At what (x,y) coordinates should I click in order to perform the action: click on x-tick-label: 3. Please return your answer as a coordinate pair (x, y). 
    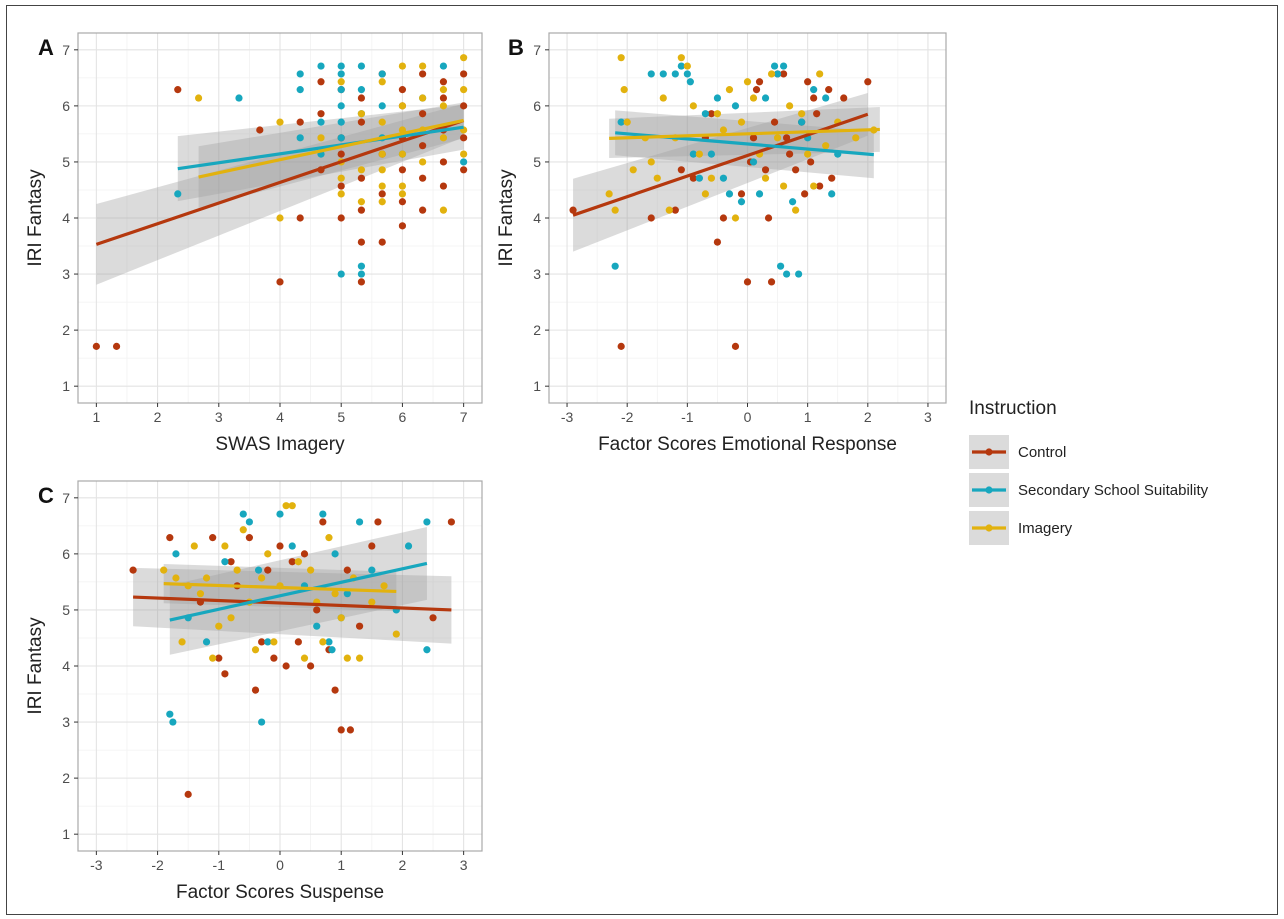
    Looking at the image, I should click on (928, 417).